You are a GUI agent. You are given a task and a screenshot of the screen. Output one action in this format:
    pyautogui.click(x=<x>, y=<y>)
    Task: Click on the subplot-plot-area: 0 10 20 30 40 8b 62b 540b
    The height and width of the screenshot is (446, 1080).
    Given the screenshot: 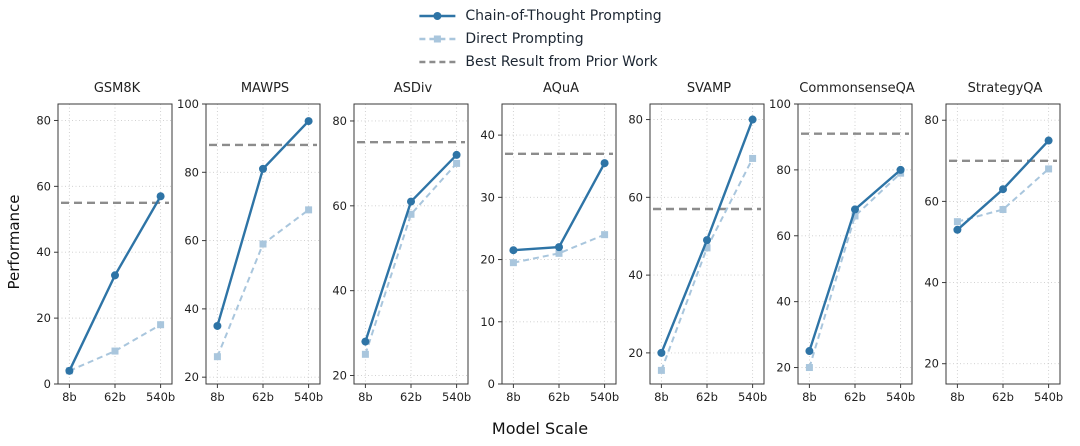 What is the action you would take?
    pyautogui.click(x=549, y=253)
    